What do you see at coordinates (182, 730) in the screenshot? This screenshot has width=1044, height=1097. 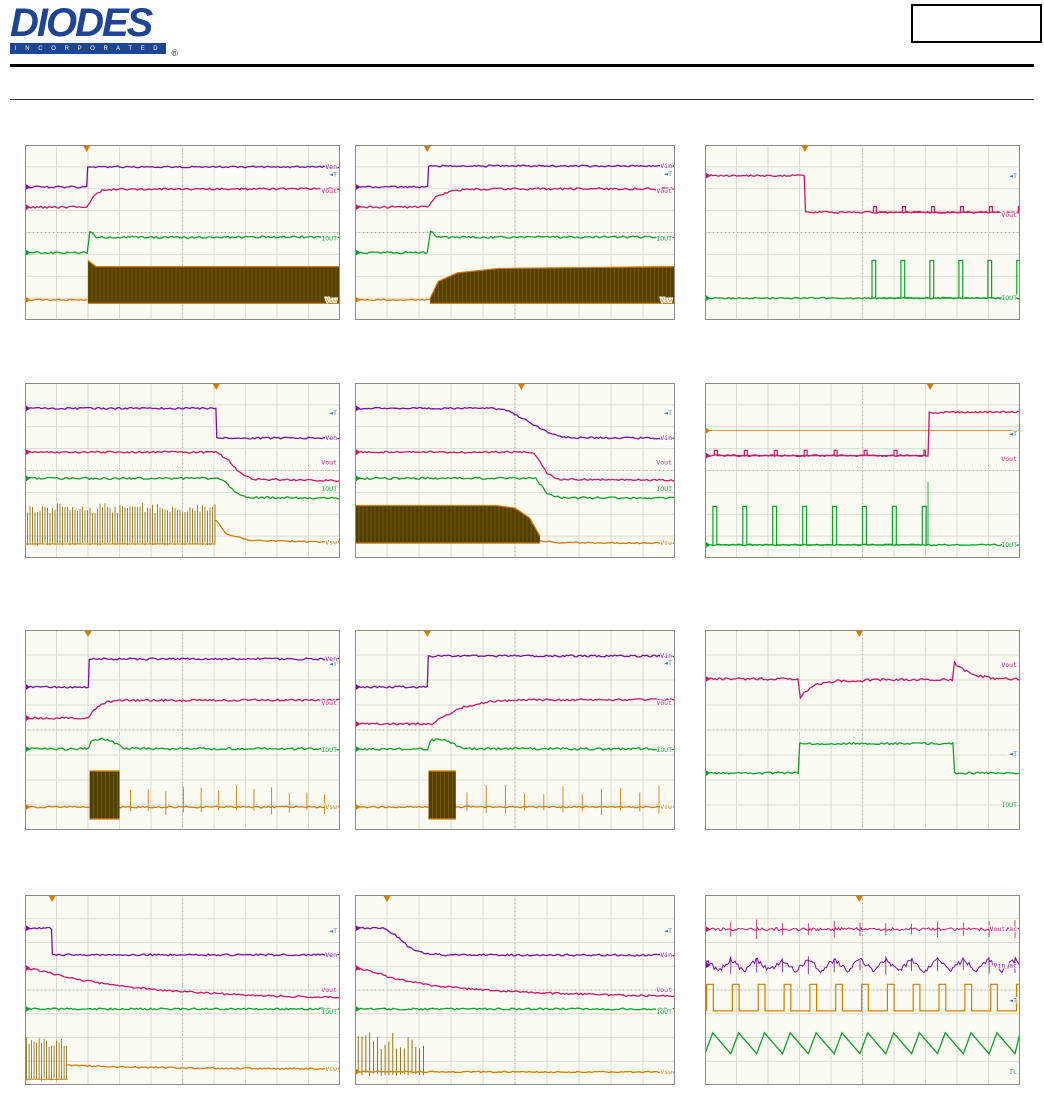 I see `scope-startup-by-enable-no-load: ◄T Ven Vout IOUT Vsw` at bounding box center [182, 730].